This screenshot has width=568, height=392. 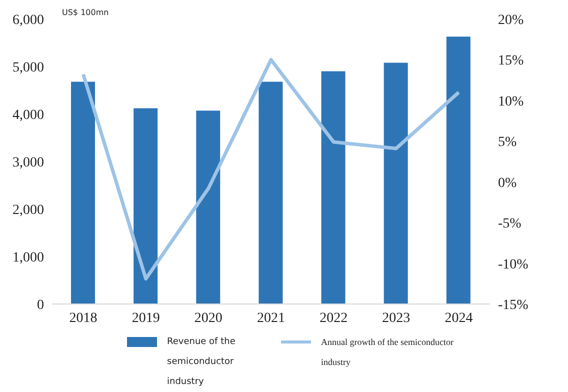 What do you see at coordinates (28, 210) in the screenshot?
I see `y-tick-label: 2,000` at bounding box center [28, 210].